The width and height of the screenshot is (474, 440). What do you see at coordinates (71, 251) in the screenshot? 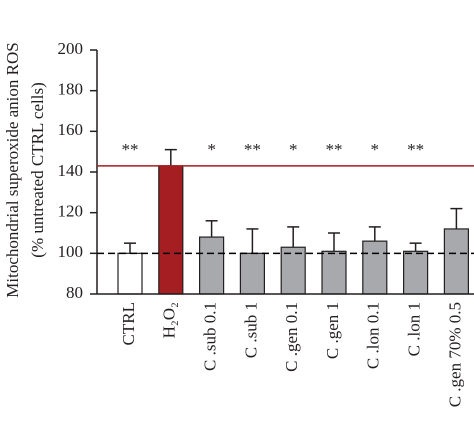
I see `y-tick-label: 100` at bounding box center [71, 251].